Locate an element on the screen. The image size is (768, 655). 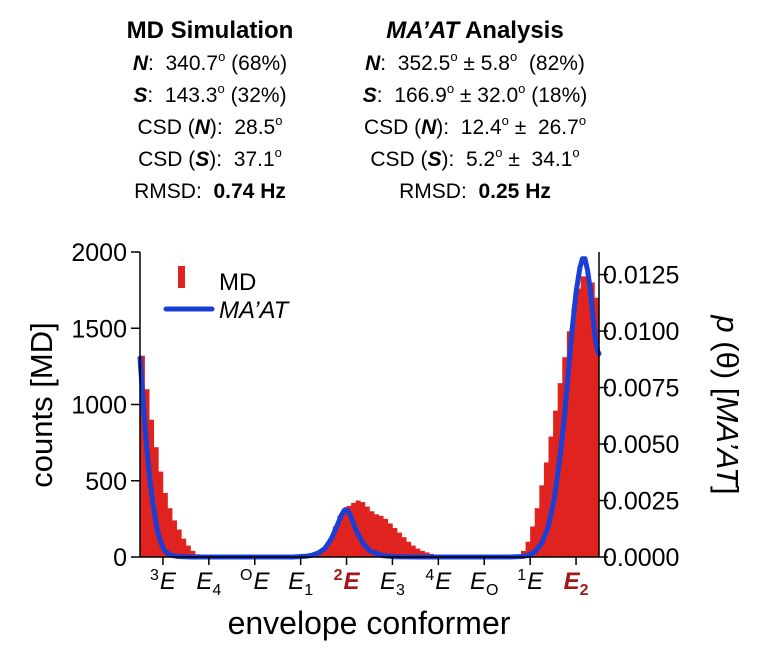
left-tick-label: 500 is located at coordinates (106, 482).